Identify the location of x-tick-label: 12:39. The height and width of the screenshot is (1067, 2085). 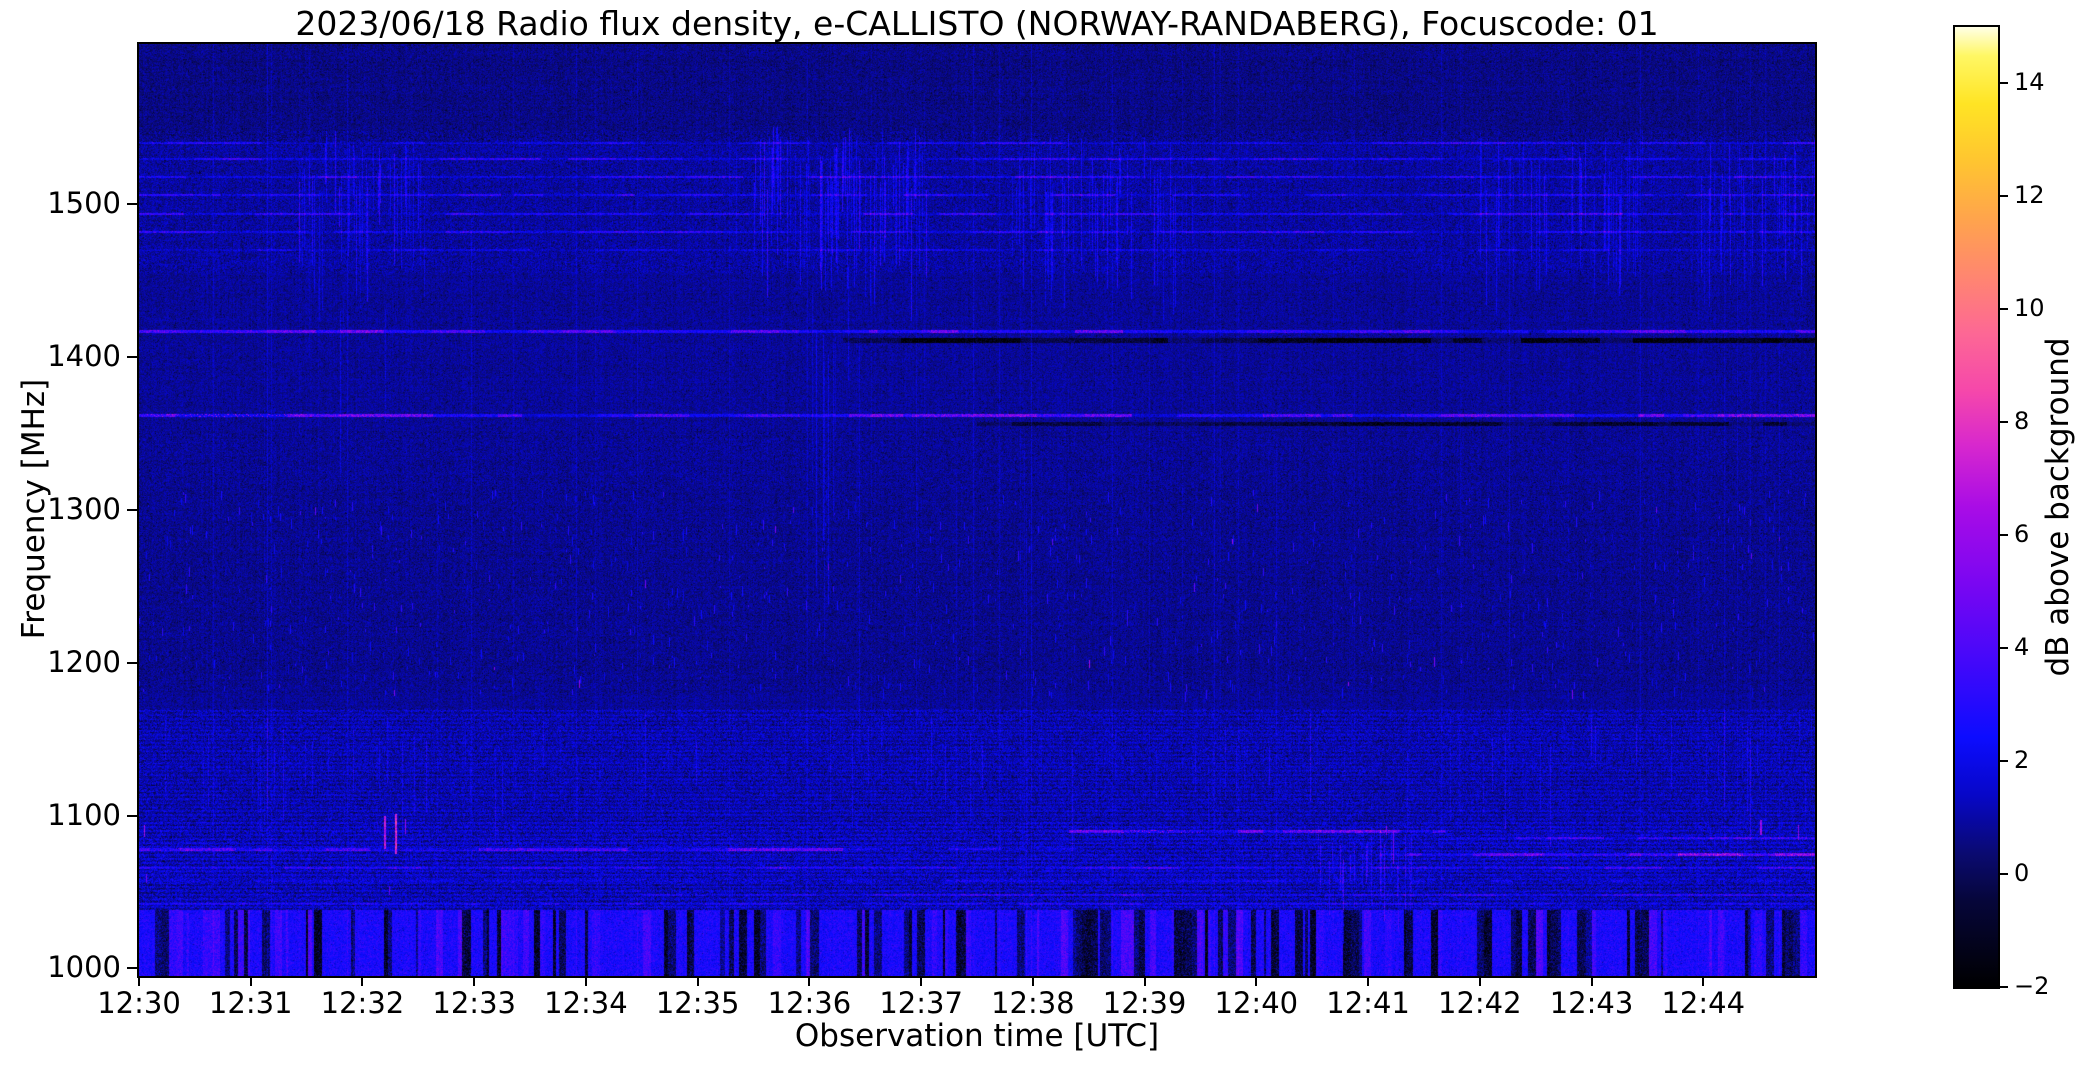
(1144, 1003).